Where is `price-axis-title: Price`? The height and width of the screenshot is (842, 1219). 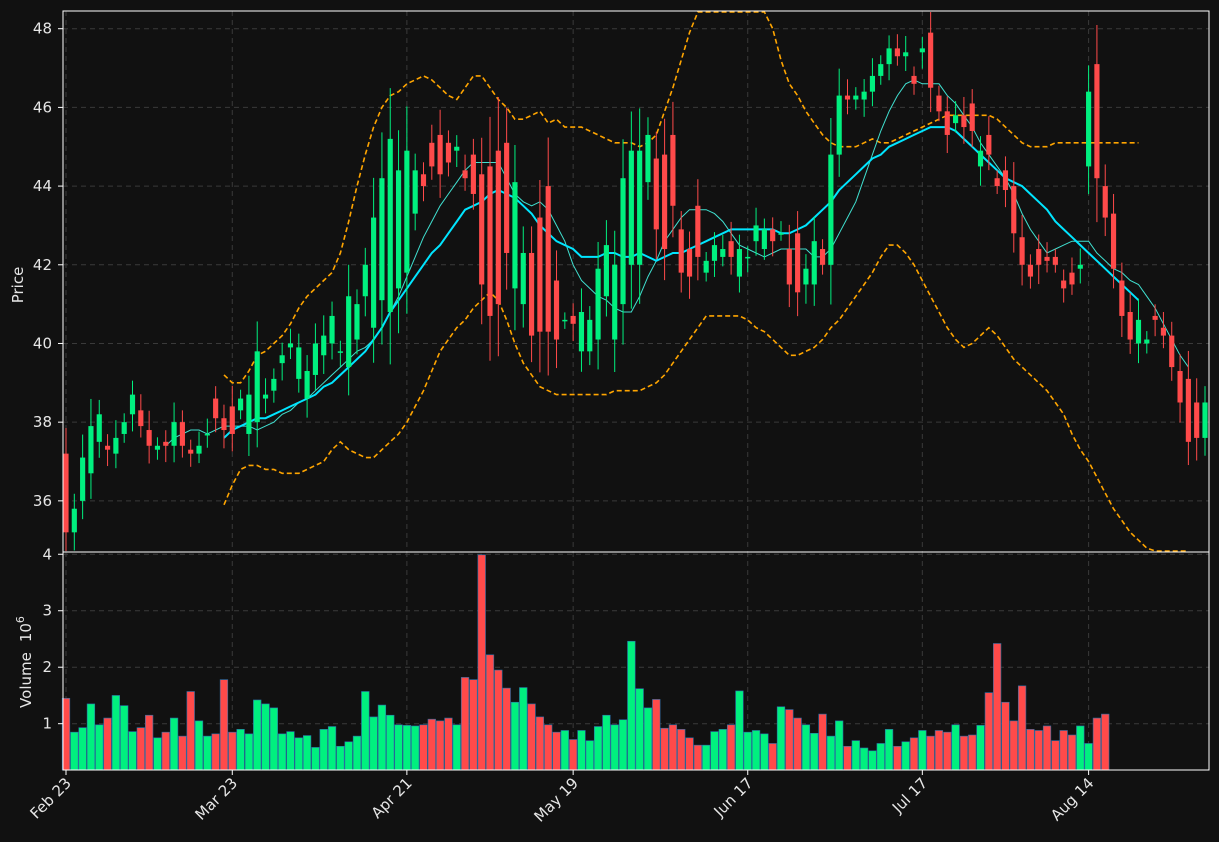 price-axis-title: Price is located at coordinates (18, 285).